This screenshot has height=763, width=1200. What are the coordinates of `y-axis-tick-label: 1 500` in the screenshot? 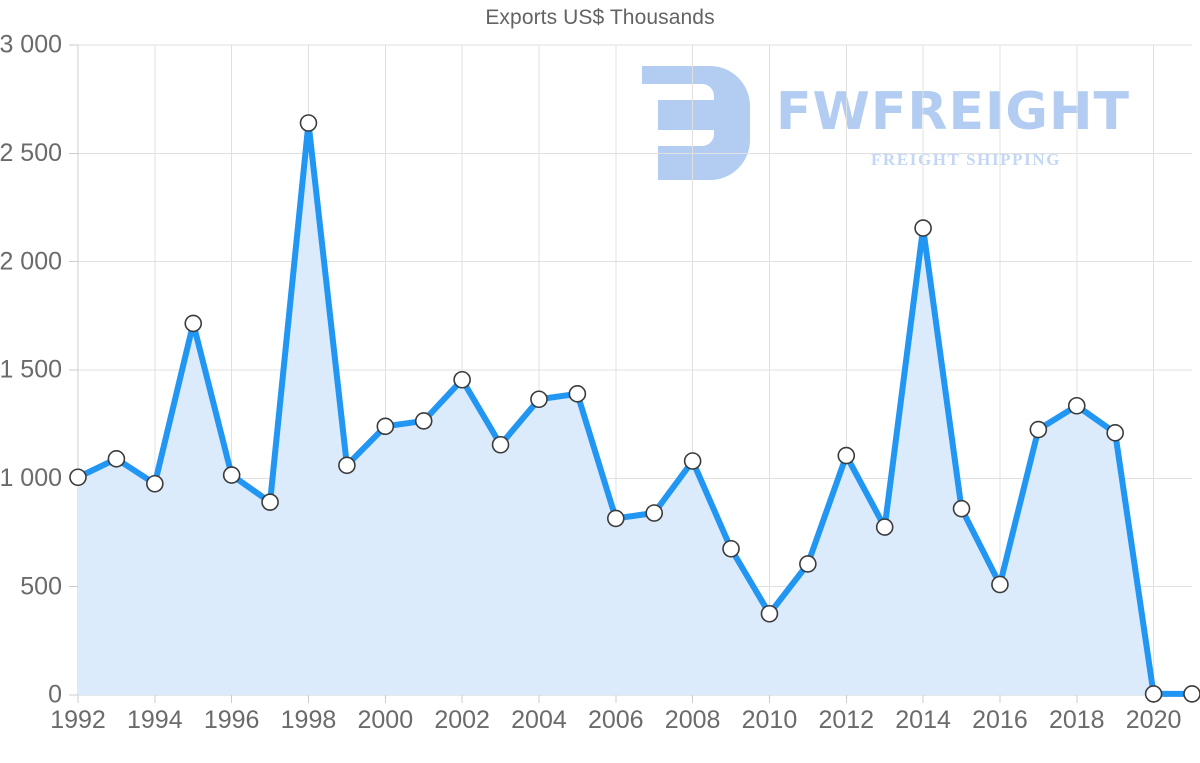 It's located at (31, 370).